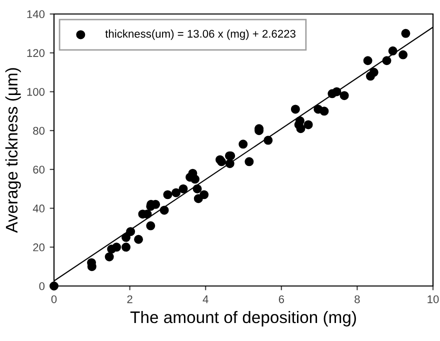  Describe the element at coordinates (36, 14) in the screenshot. I see `y-tick-label: 140` at that location.